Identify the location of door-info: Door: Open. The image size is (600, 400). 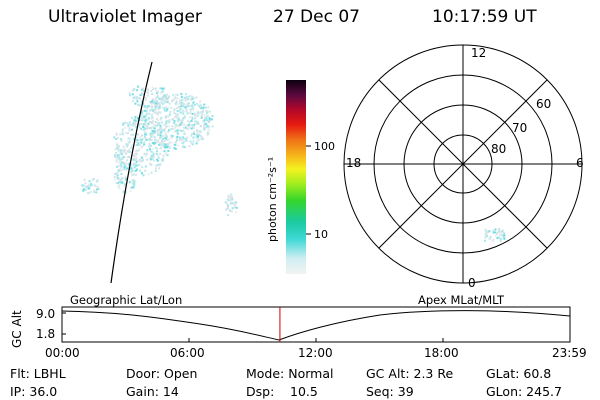
(162, 373).